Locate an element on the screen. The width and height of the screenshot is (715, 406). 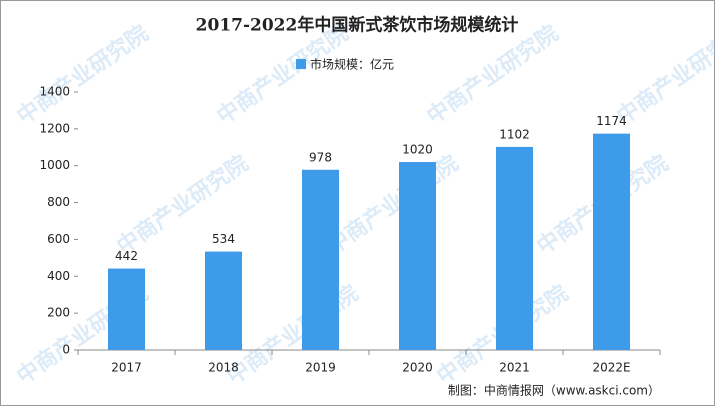
value-label: 442 is located at coordinates (126, 256).